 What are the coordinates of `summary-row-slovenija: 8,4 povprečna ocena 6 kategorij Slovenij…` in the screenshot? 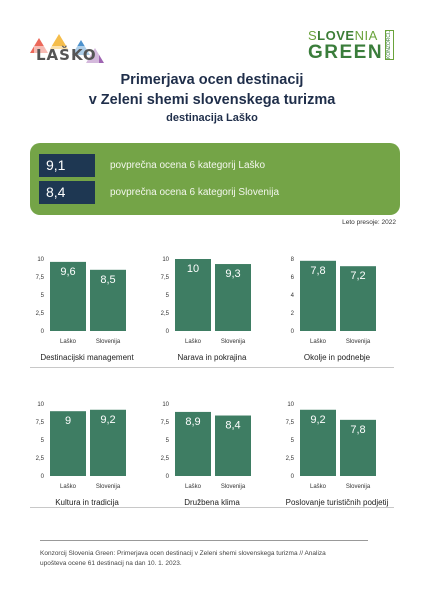 It's located at (216, 193).